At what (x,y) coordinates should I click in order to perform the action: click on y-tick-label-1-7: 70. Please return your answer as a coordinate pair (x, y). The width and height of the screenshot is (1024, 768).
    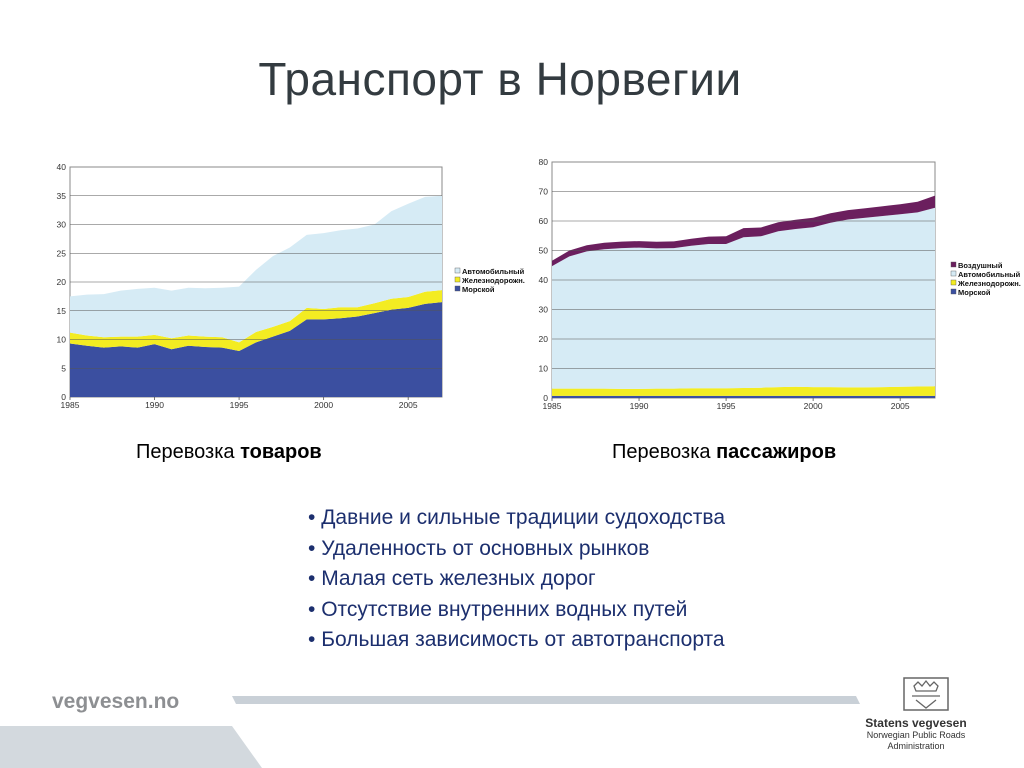
    Looking at the image, I should click on (544, 192).